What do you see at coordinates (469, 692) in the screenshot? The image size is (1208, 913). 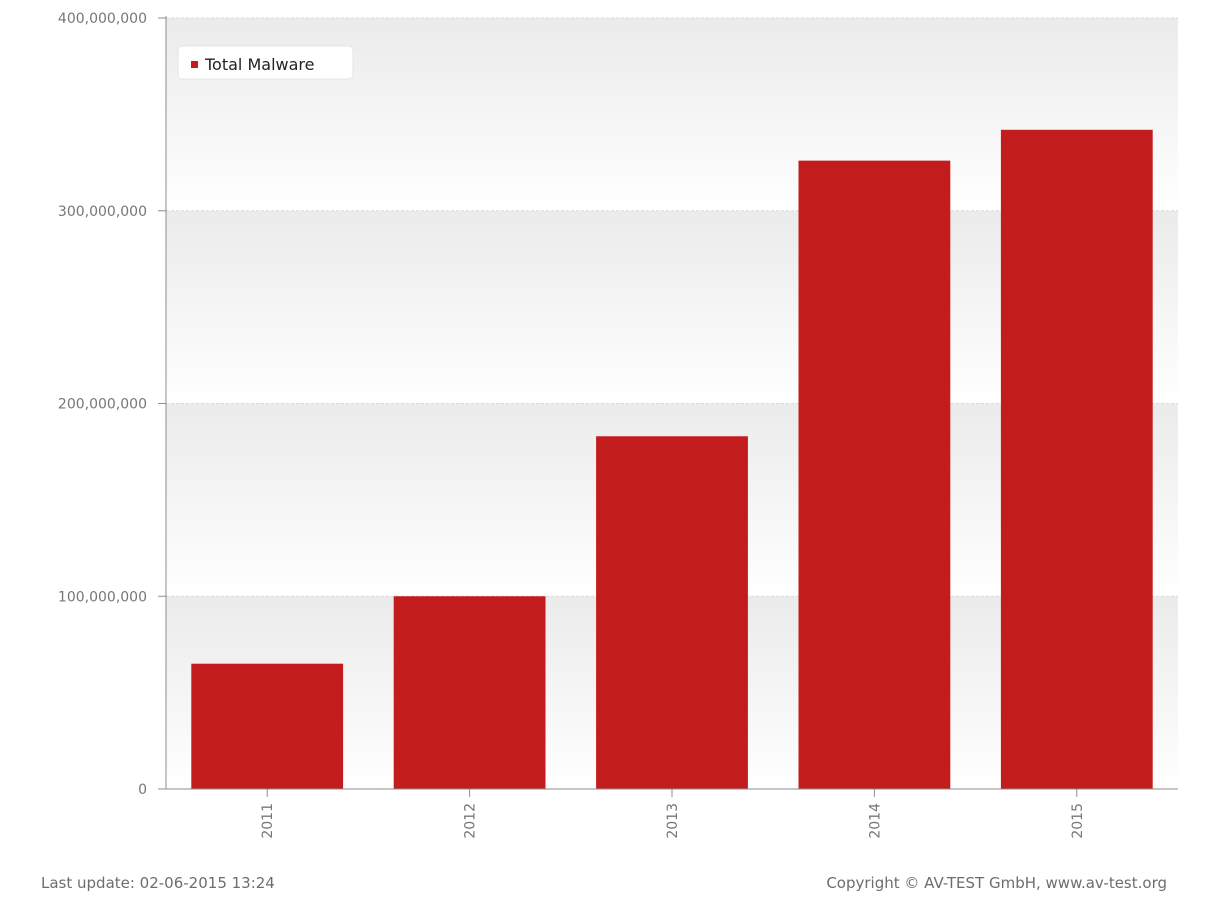 I see `bar-2012` at bounding box center [469, 692].